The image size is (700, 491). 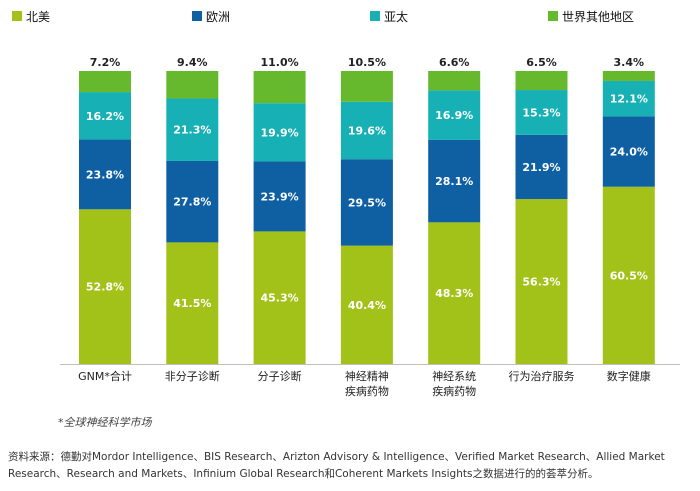 I want to click on category-label-4-1: 疾病药物, so click(x=454, y=391).